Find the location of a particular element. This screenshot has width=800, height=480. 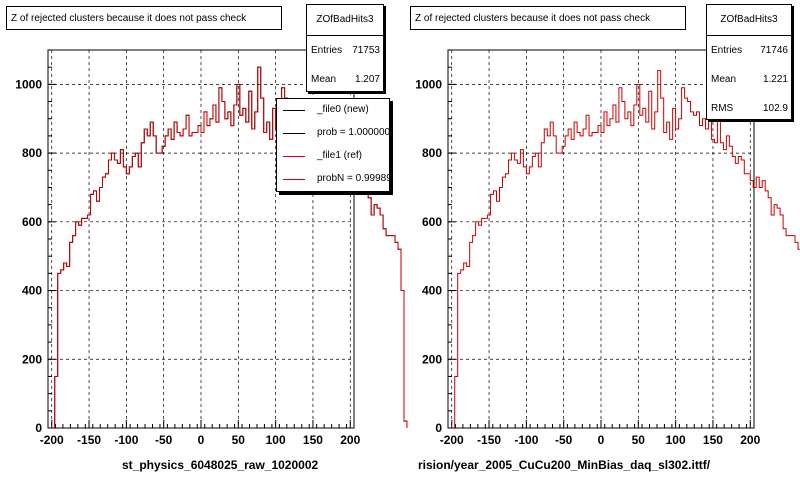

stats-box-left: ZOfBadHits3 Entries 71753 Mean 1.207 is located at coordinates (345, 48).